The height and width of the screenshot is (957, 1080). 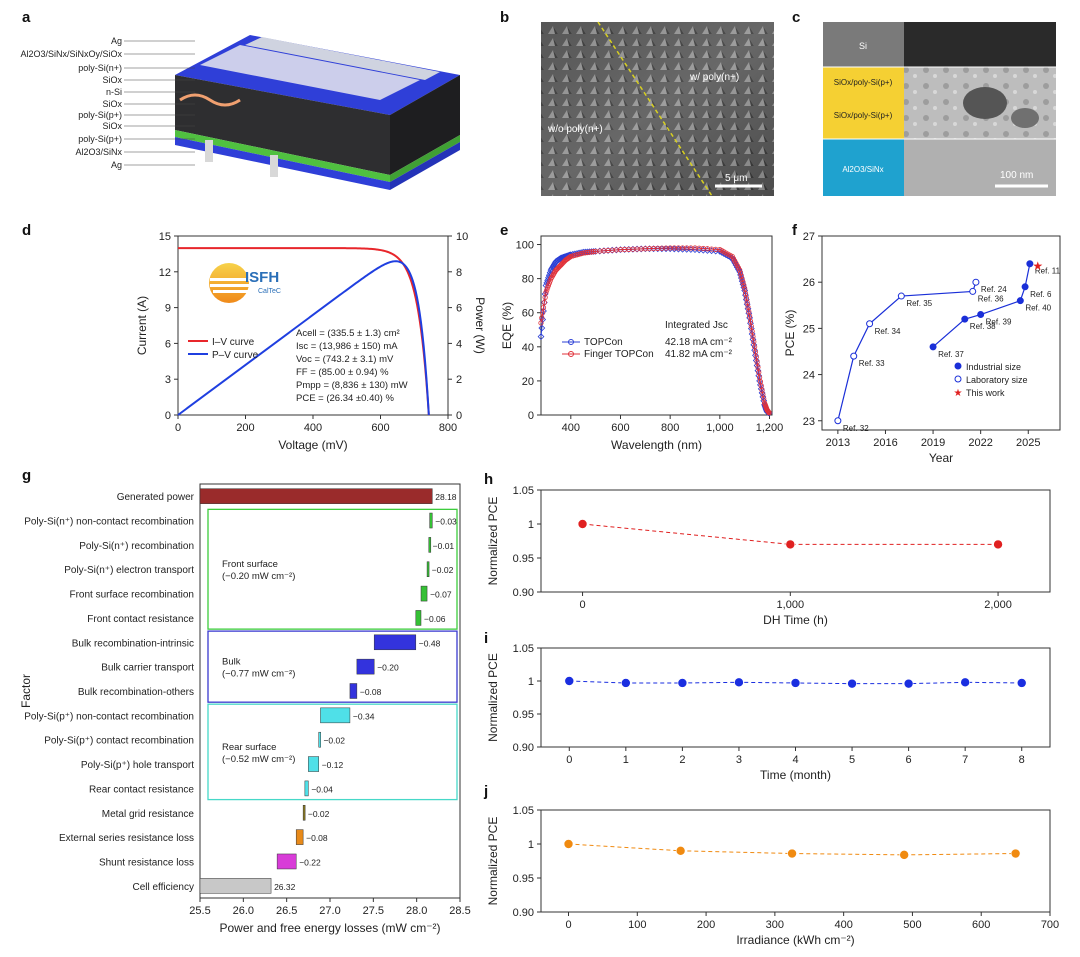 I want to click on x-axis-label: Irradiance (kWh cm⁻²), so click(x=795, y=940).